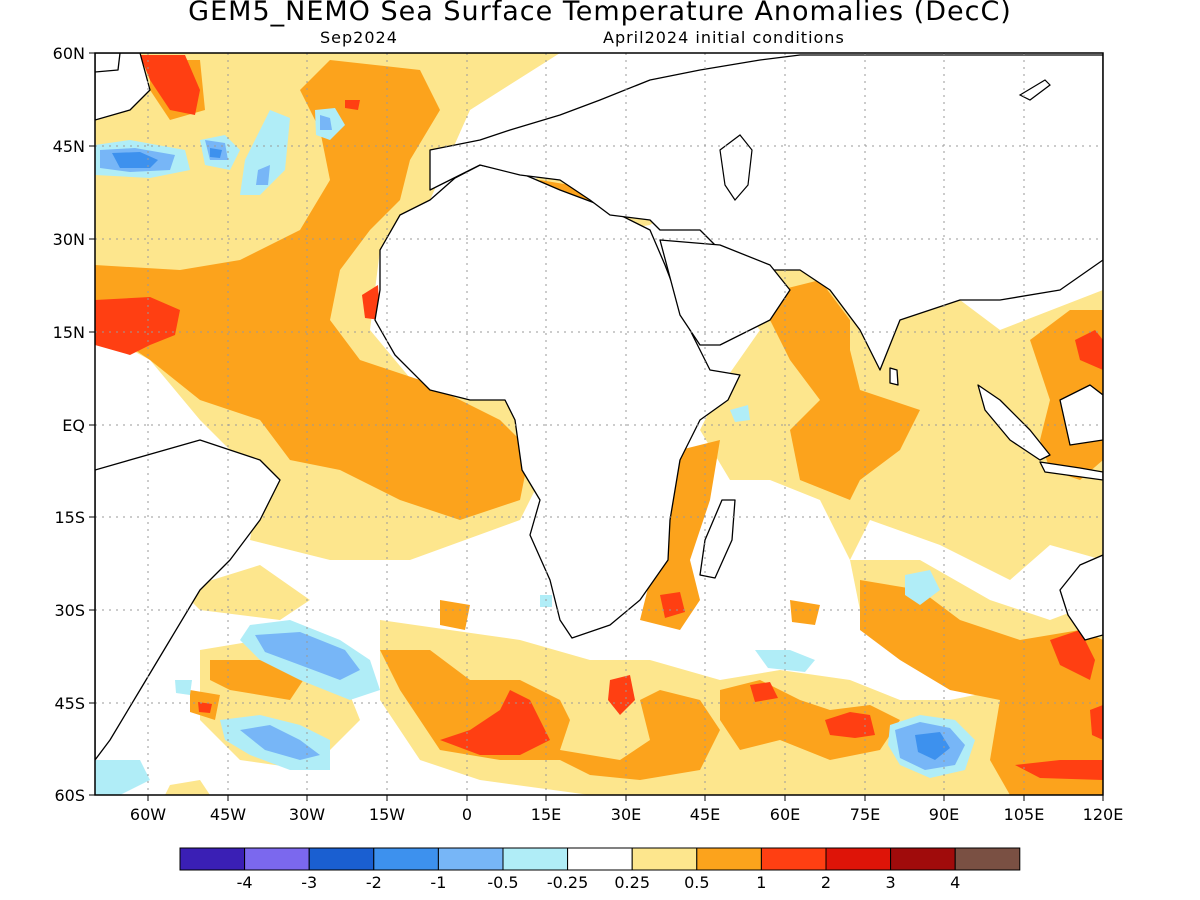 The height and width of the screenshot is (900, 1200). Describe the element at coordinates (69, 795) in the screenshot. I see `lat-label: 60S` at that location.